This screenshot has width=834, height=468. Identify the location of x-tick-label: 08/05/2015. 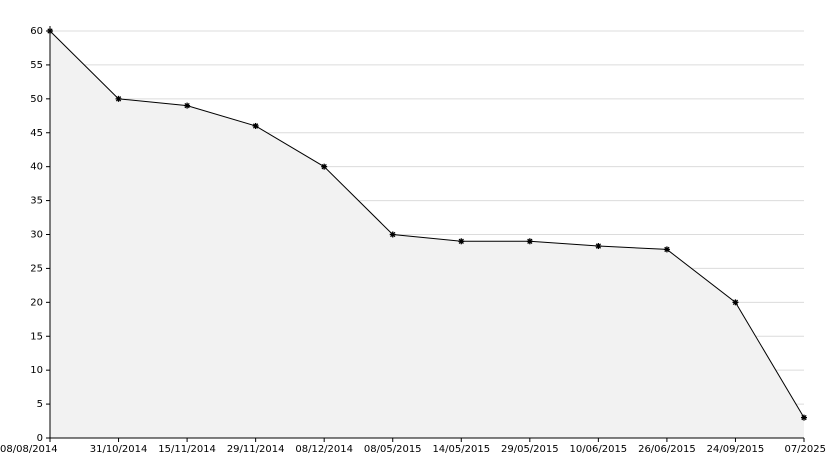
(393, 449).